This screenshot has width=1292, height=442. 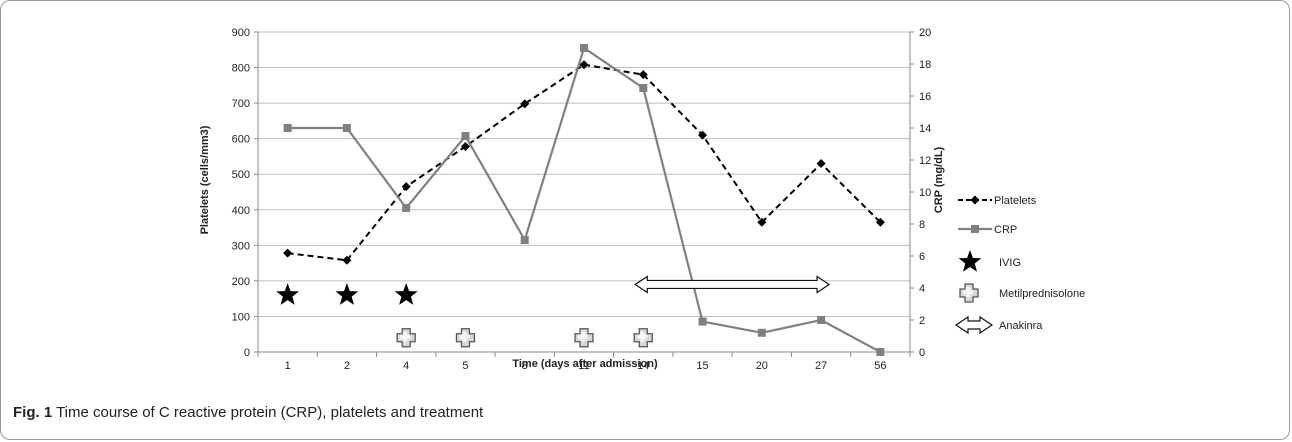 I want to click on left-tick-label: 100, so click(x=241, y=317).